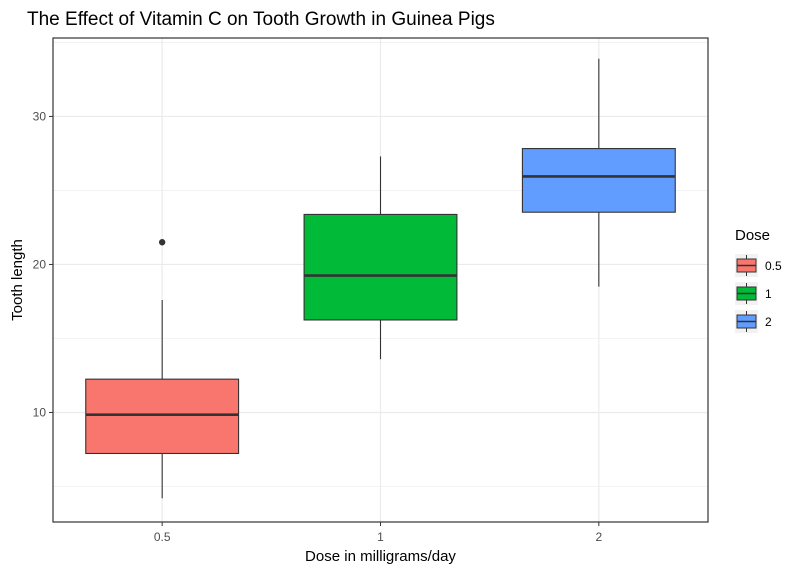 Image resolution: width=793 pixels, height=569 pixels. Describe the element at coordinates (753, 293) in the screenshot. I see `legend-key-1: 1` at that location.